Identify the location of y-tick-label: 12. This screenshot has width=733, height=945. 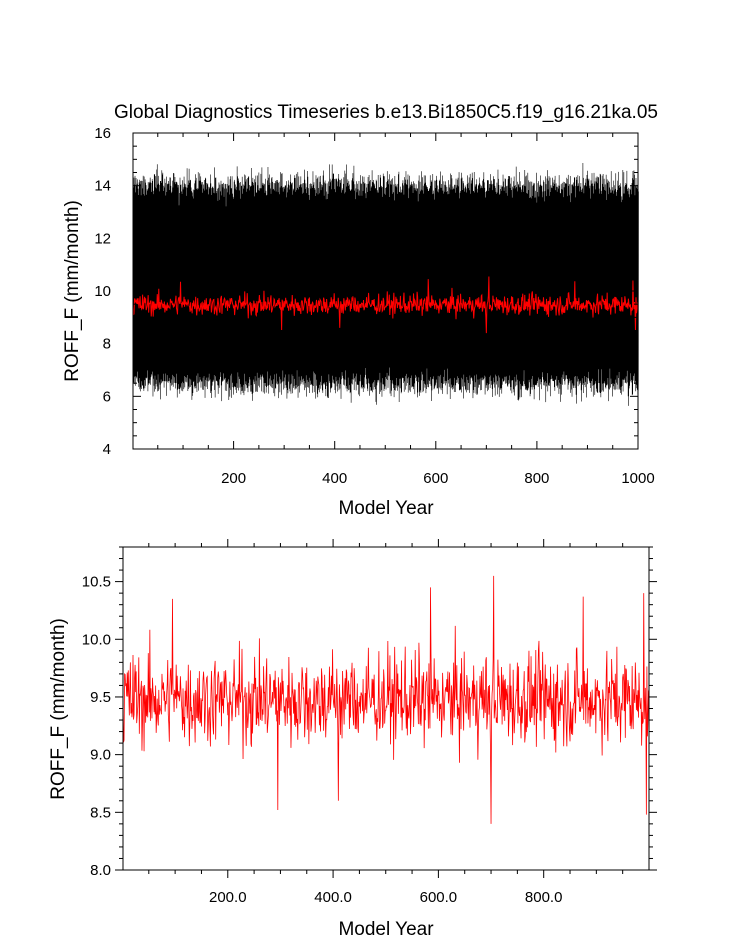
(102, 238).